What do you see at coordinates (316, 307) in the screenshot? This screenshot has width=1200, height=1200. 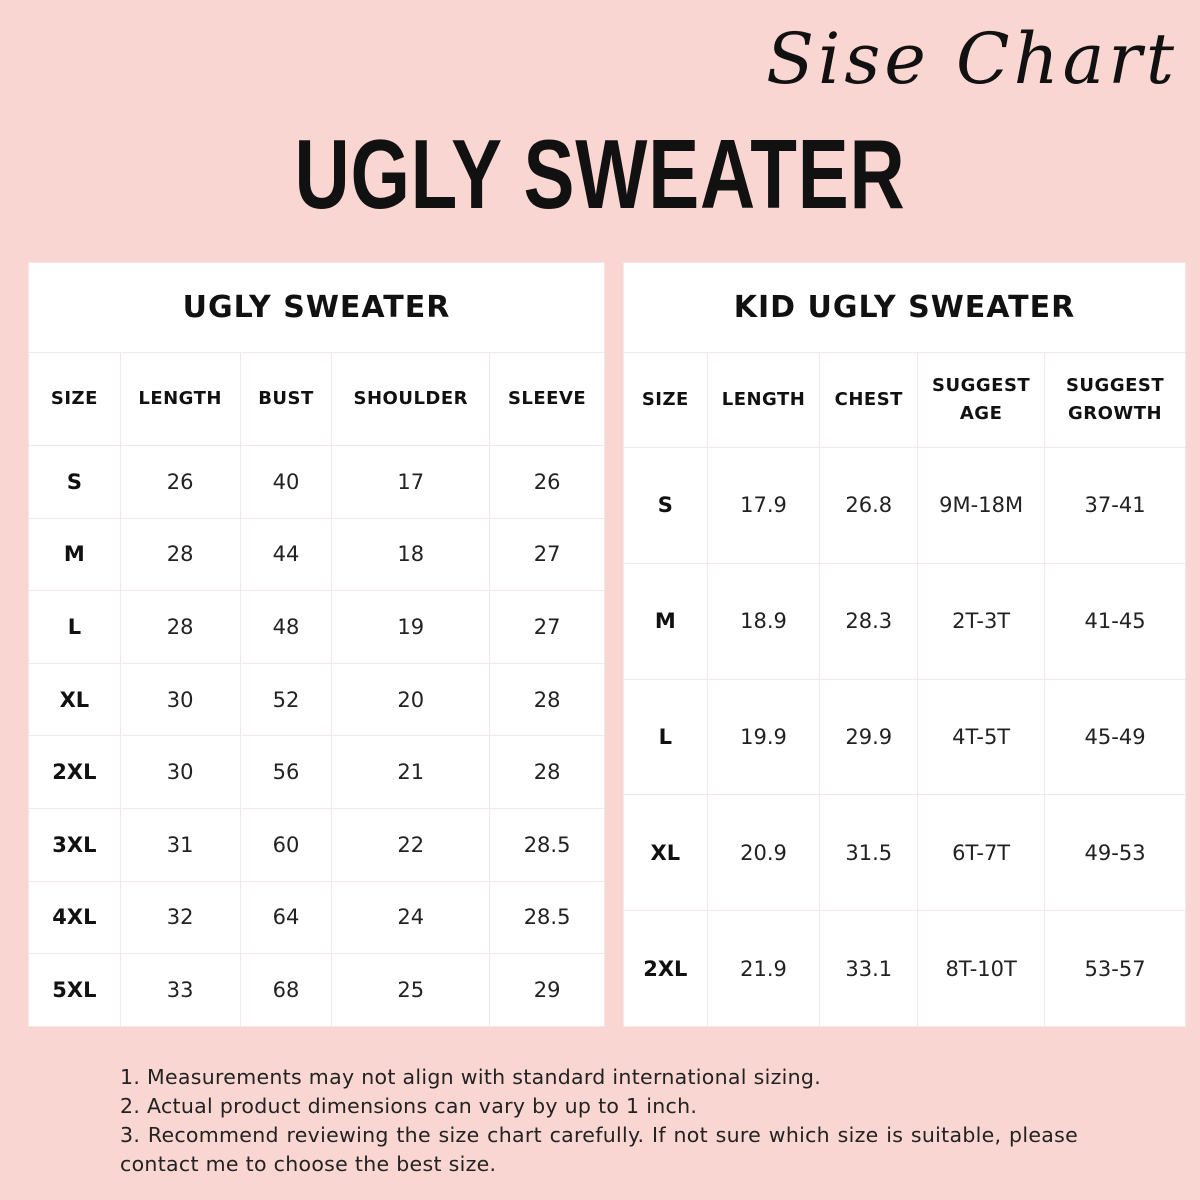 I see `table-title: UGLY SWEATER` at bounding box center [316, 307].